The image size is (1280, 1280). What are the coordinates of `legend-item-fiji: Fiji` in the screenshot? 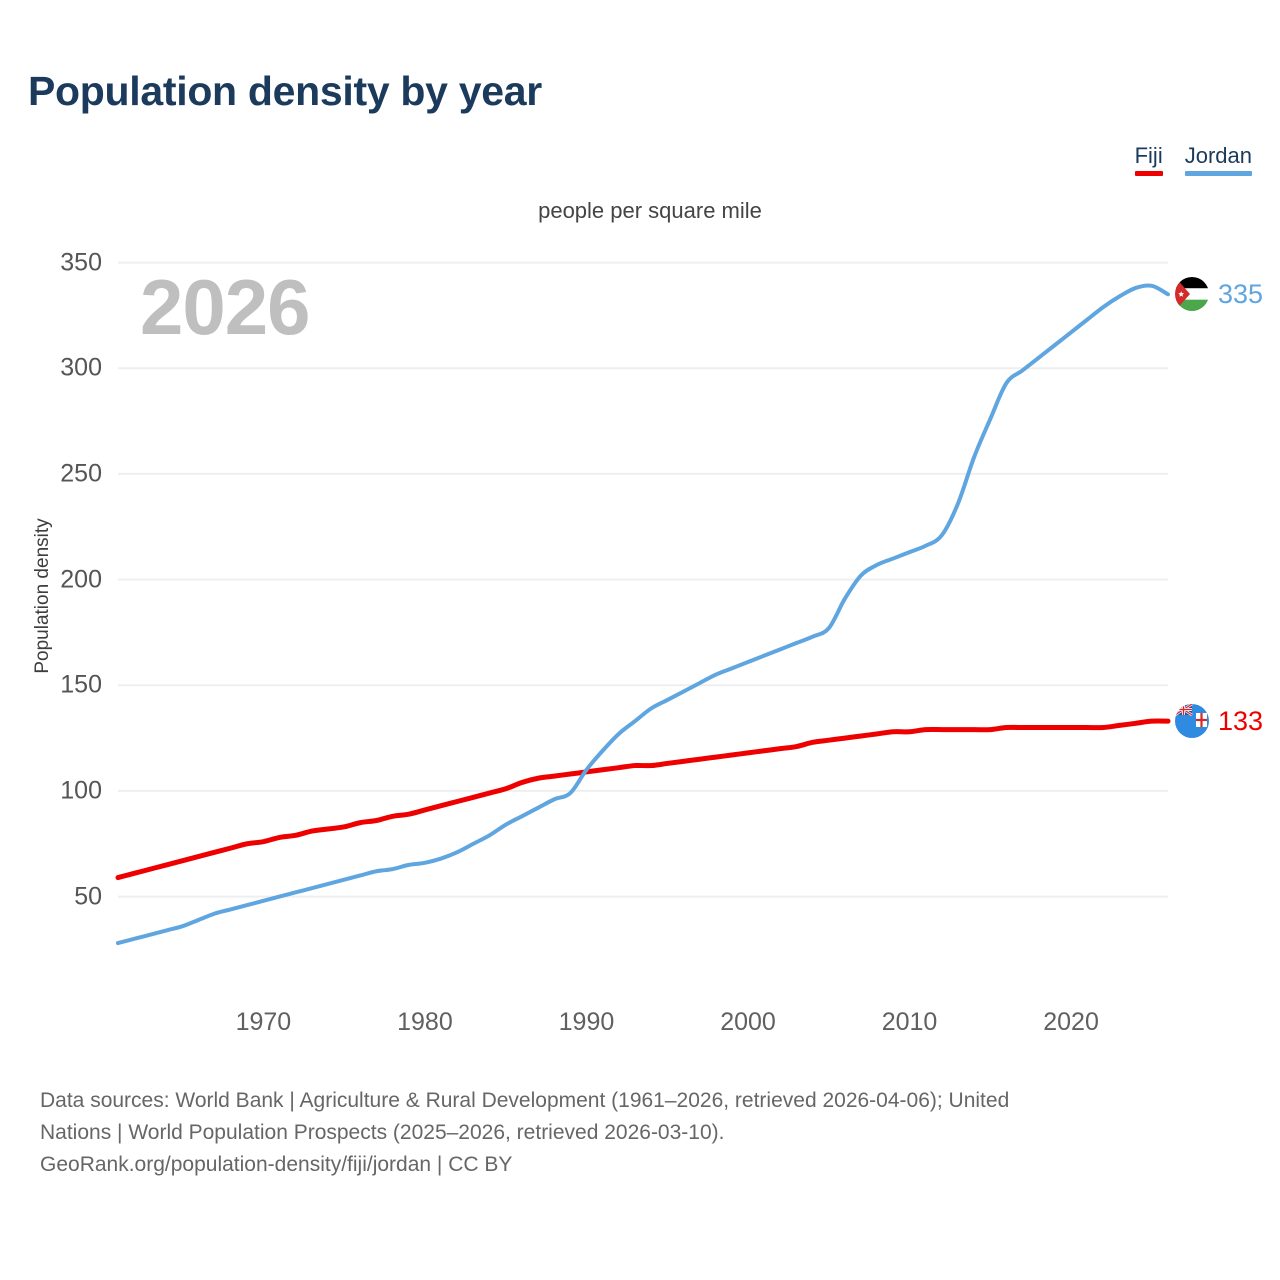 It's located at (1148, 160).